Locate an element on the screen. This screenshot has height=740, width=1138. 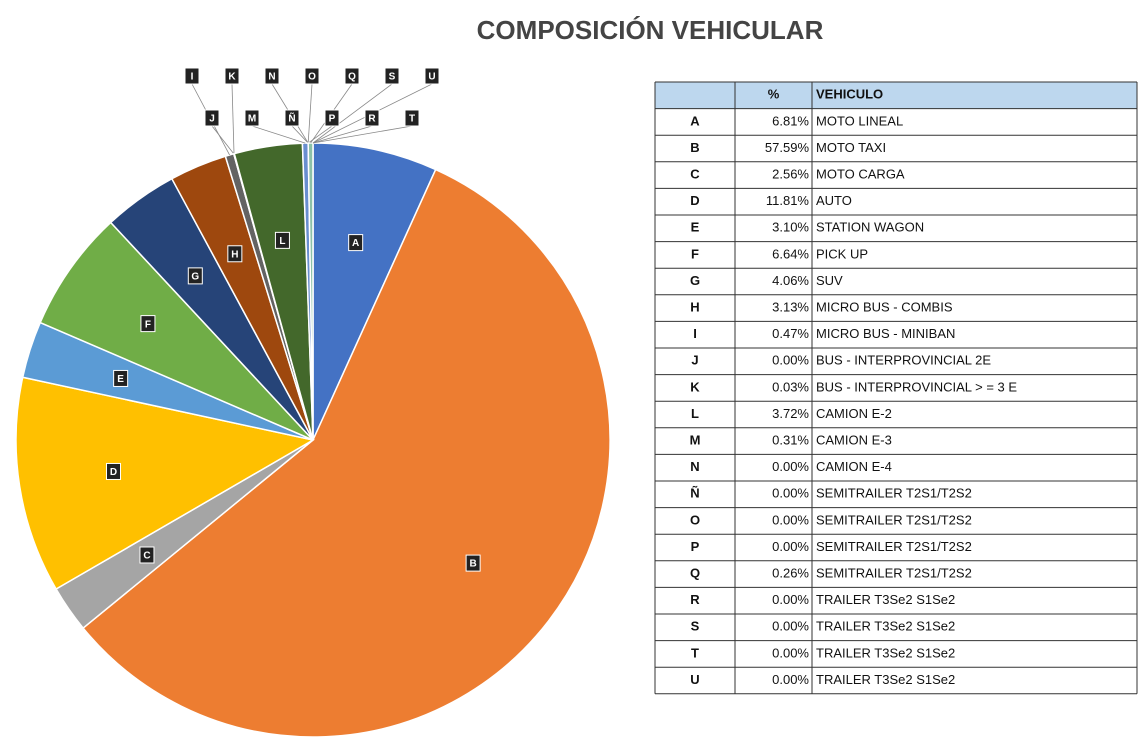
data-label: R is located at coordinates (372, 119).